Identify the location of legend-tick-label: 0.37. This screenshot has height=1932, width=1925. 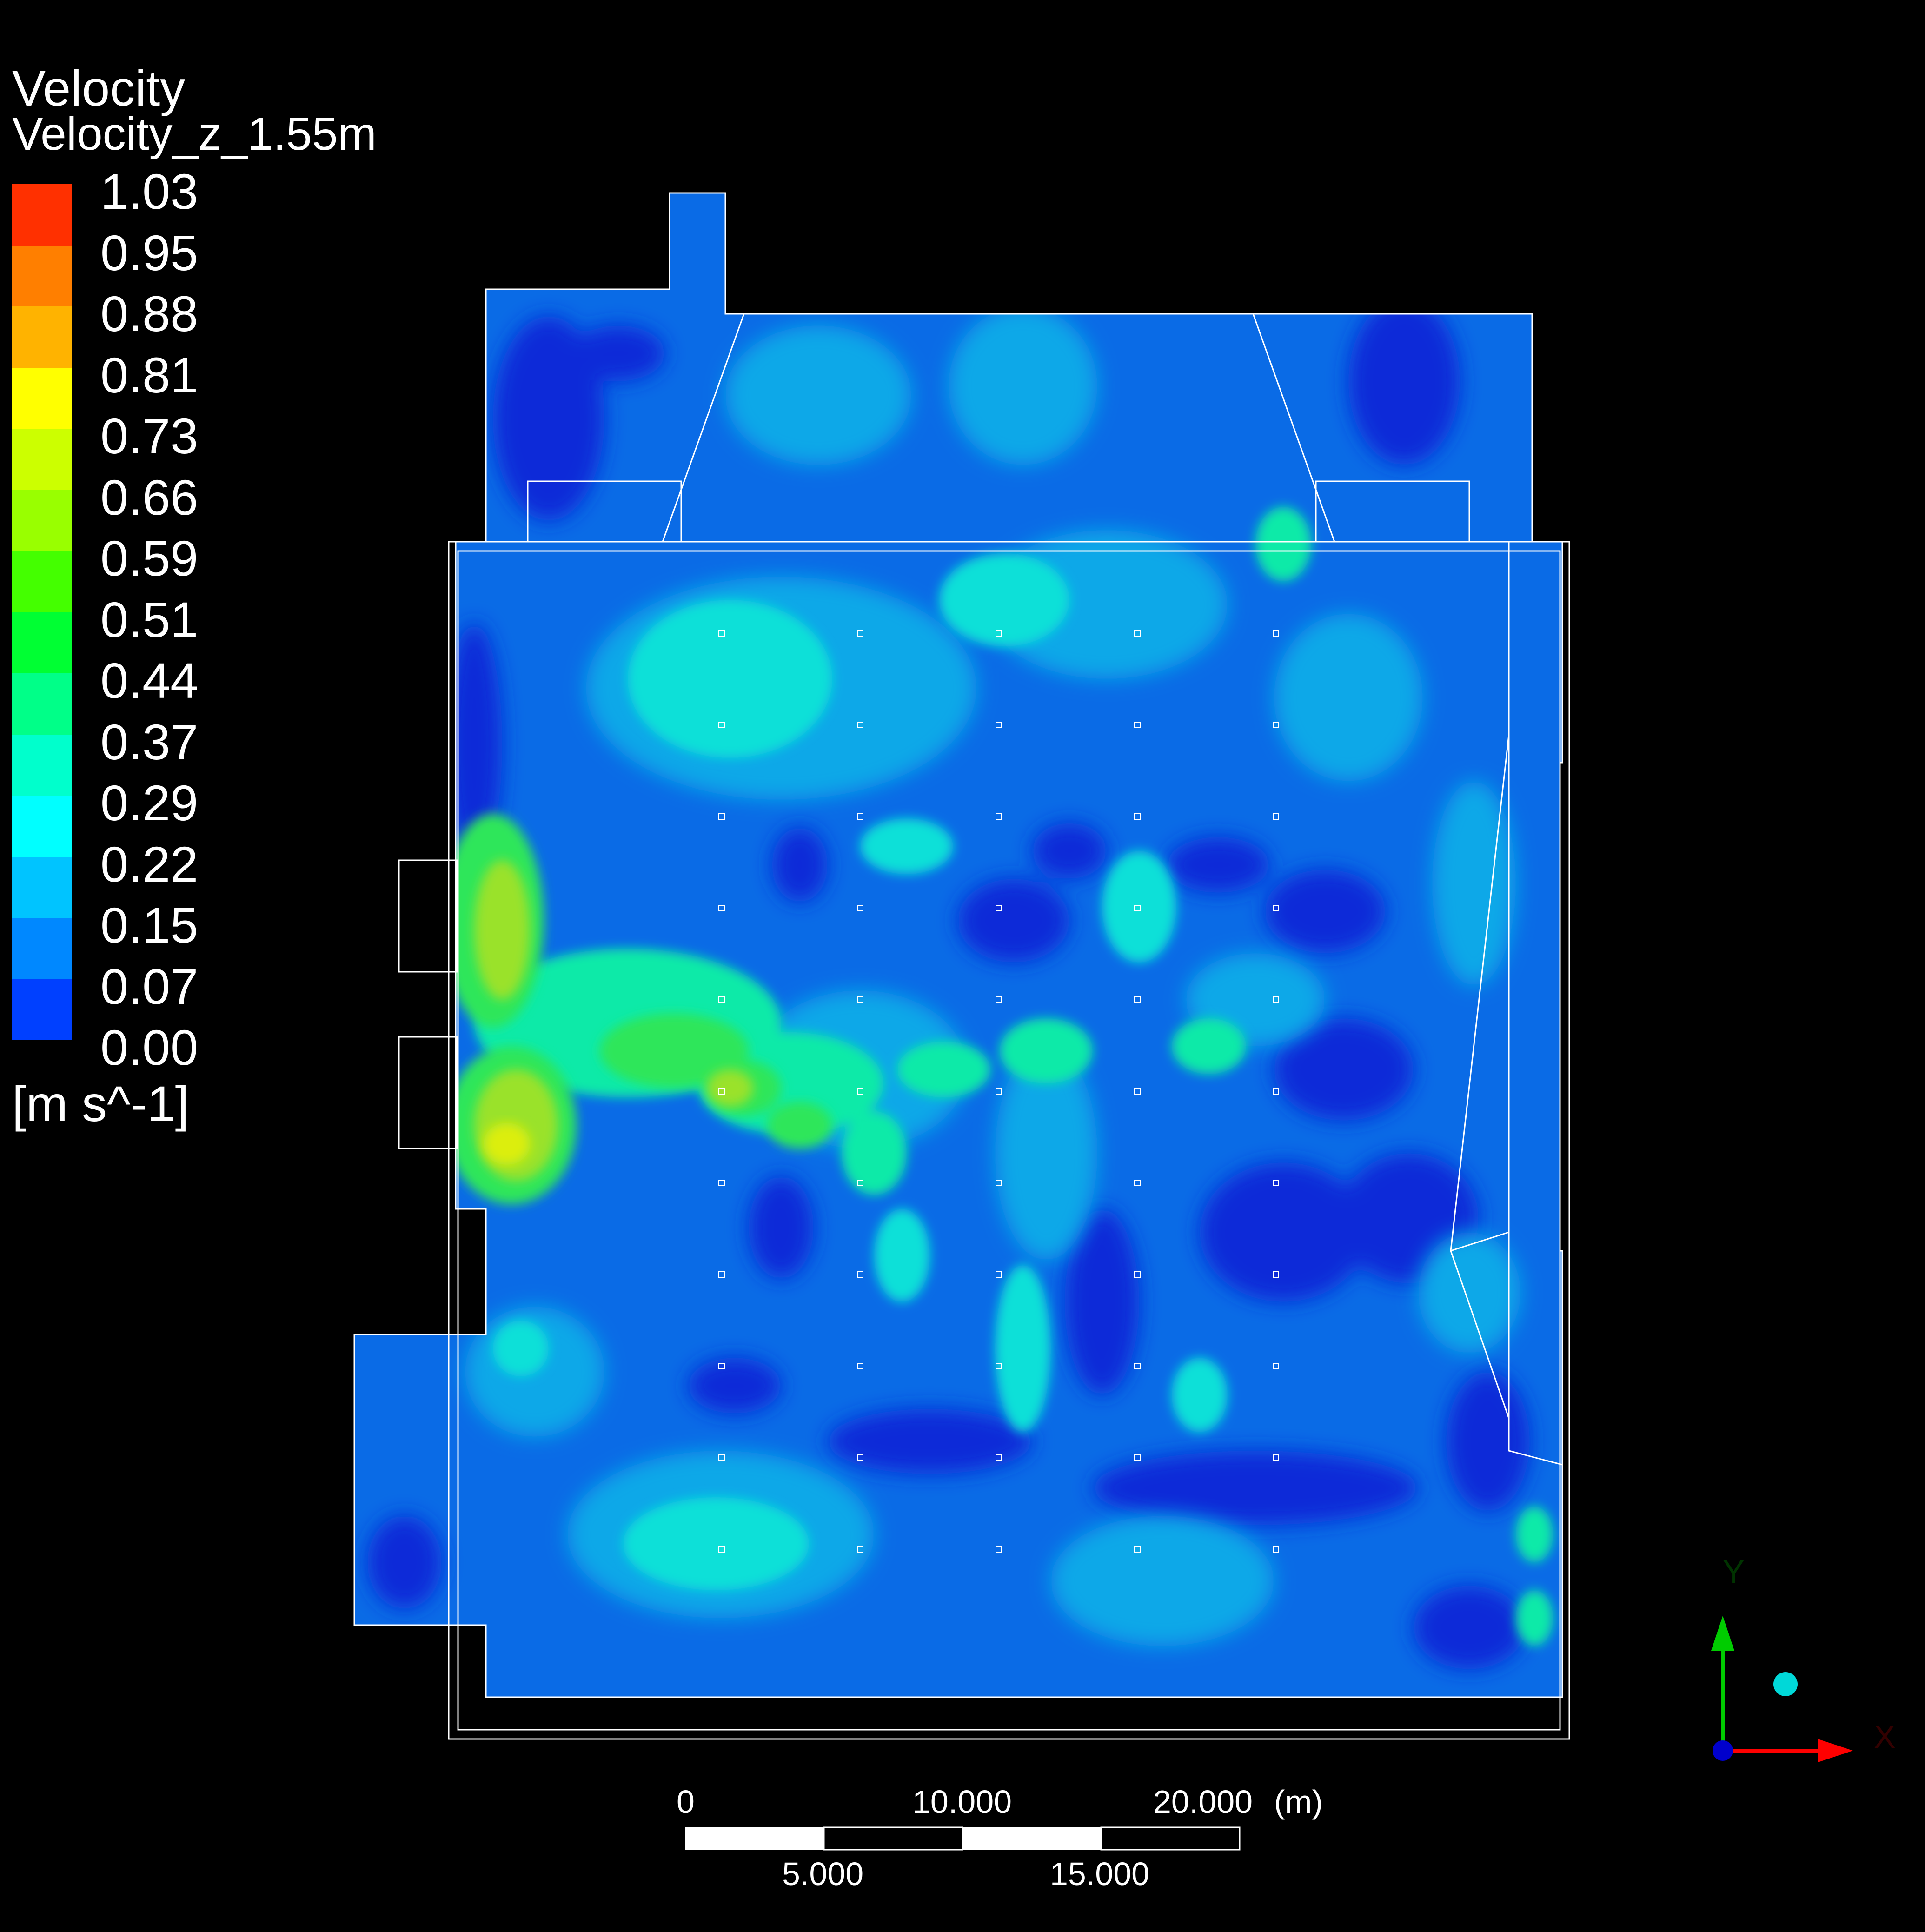
(149, 741).